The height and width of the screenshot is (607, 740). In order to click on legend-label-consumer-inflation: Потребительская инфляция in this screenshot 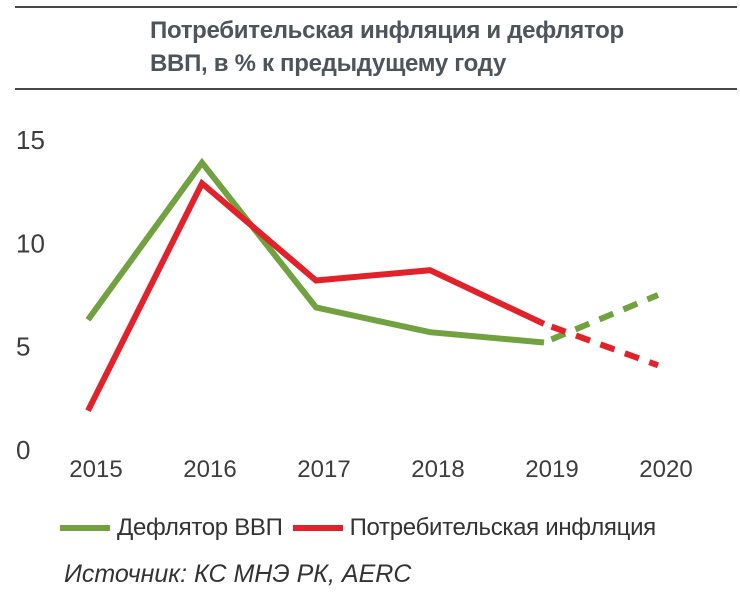, I will do `click(503, 527)`.